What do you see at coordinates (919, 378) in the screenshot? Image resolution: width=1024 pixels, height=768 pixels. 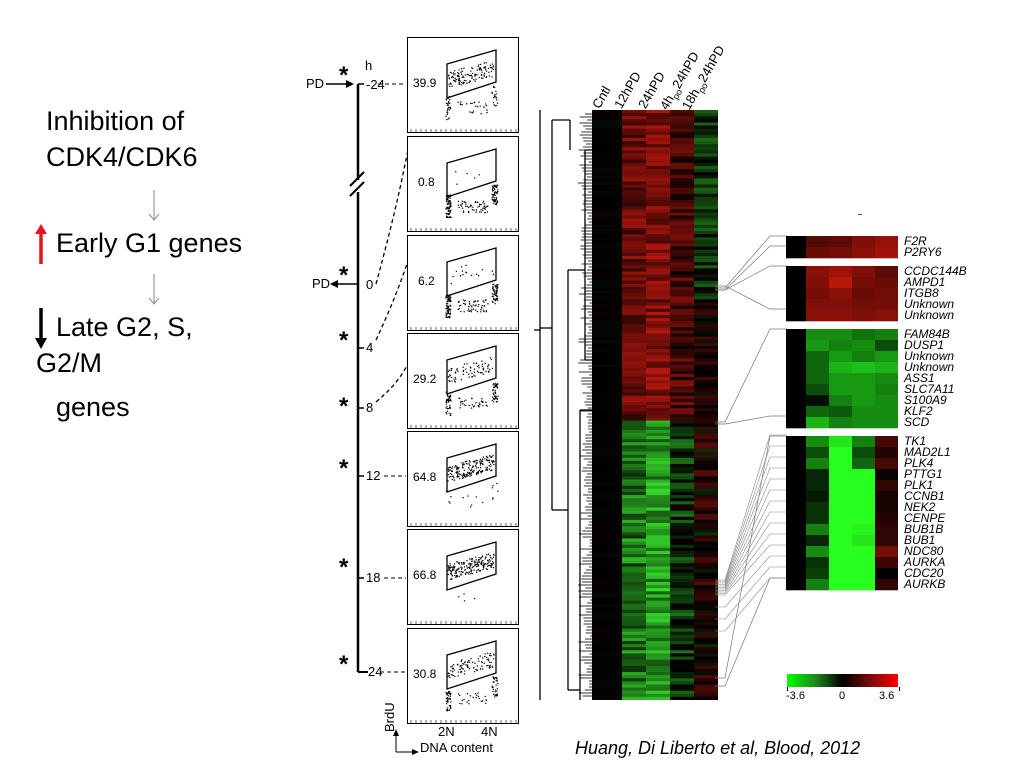 I see `gene-label: ASS1` at bounding box center [919, 378].